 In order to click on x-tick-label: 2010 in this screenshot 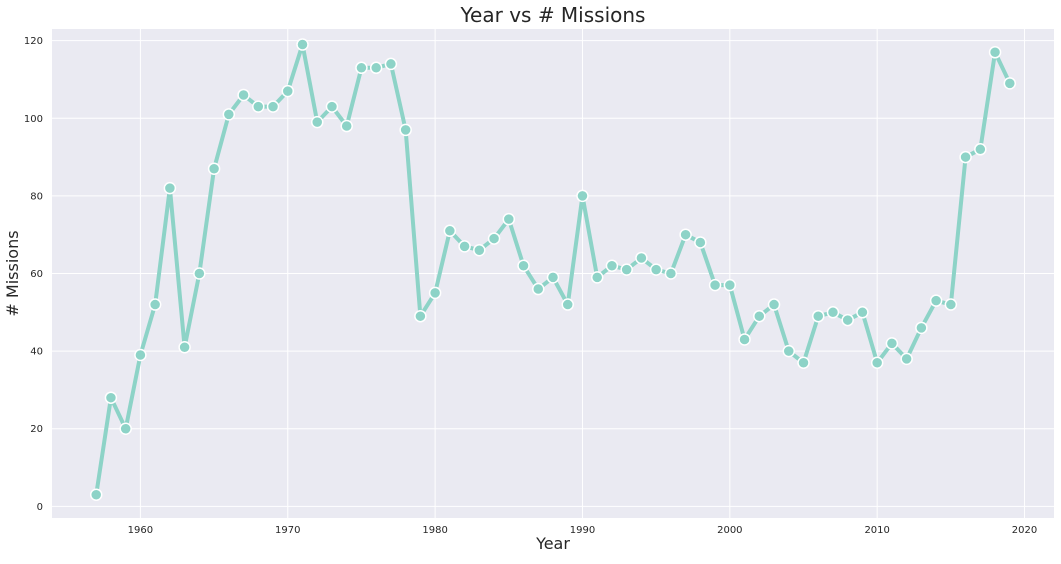, I will do `click(876, 530)`.